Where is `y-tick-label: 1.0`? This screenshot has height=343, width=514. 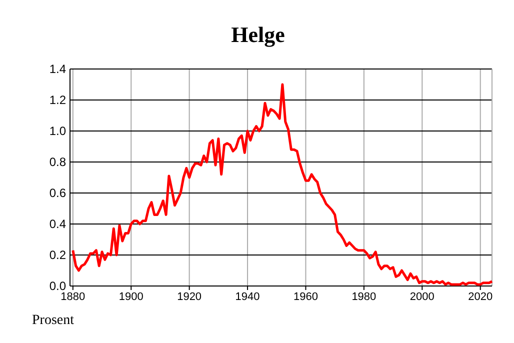 y-tick-label: 1.0 is located at coordinates (57, 131).